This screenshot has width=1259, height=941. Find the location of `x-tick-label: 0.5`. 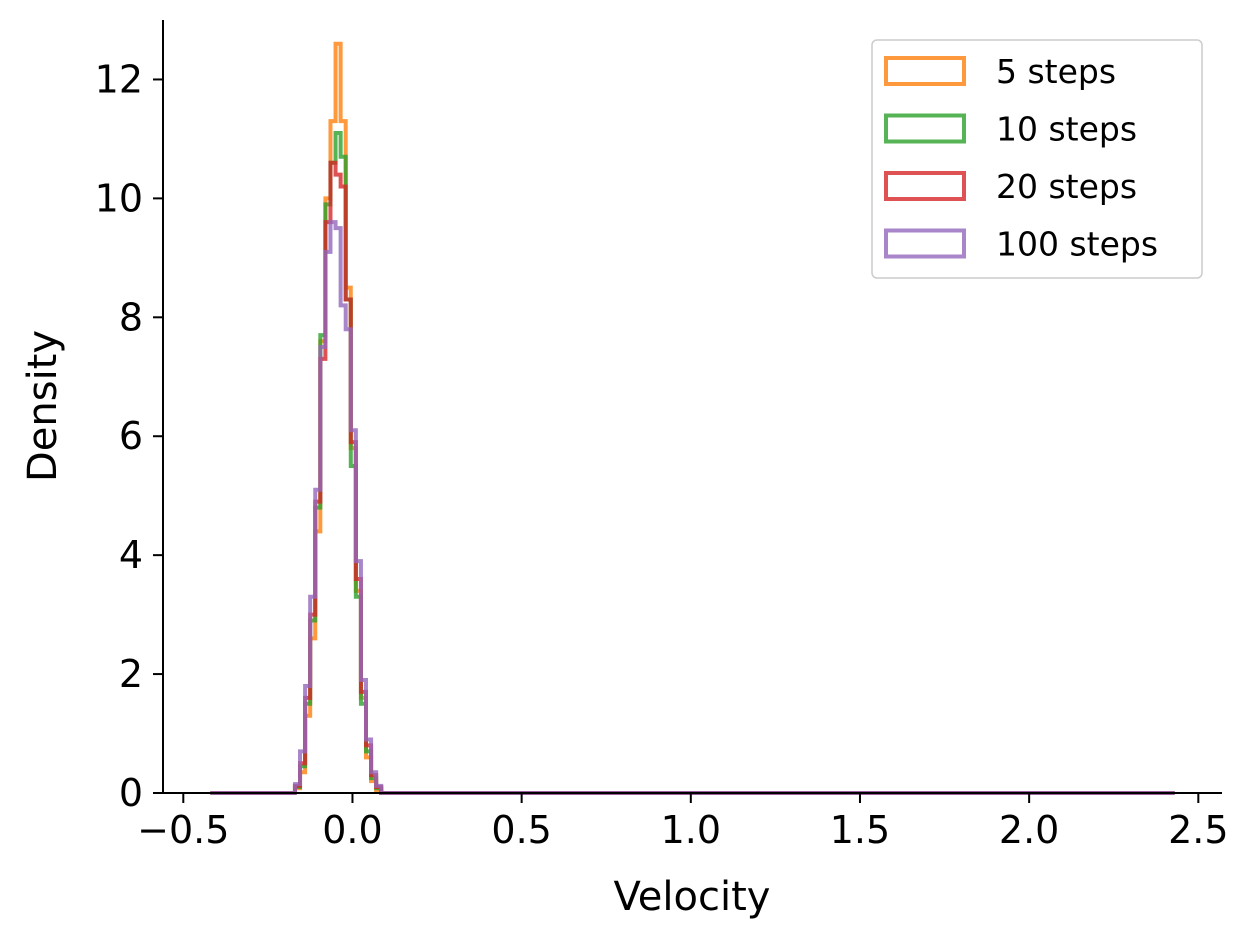

x-tick-label: 0.5 is located at coordinates (521, 830).